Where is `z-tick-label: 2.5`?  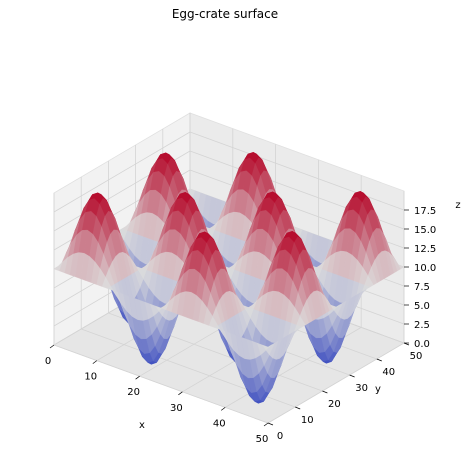
z-tick-label: 2.5 is located at coordinates (422, 325).